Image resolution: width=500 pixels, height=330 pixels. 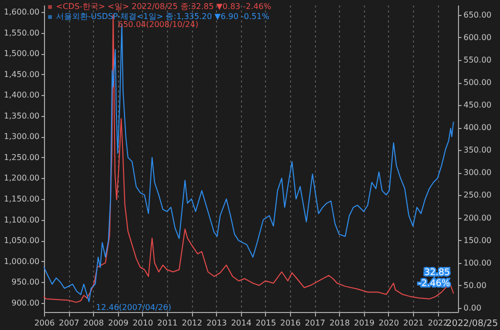 I want to click on y-tick-label: 1,400.00, so click(x=22, y=95).